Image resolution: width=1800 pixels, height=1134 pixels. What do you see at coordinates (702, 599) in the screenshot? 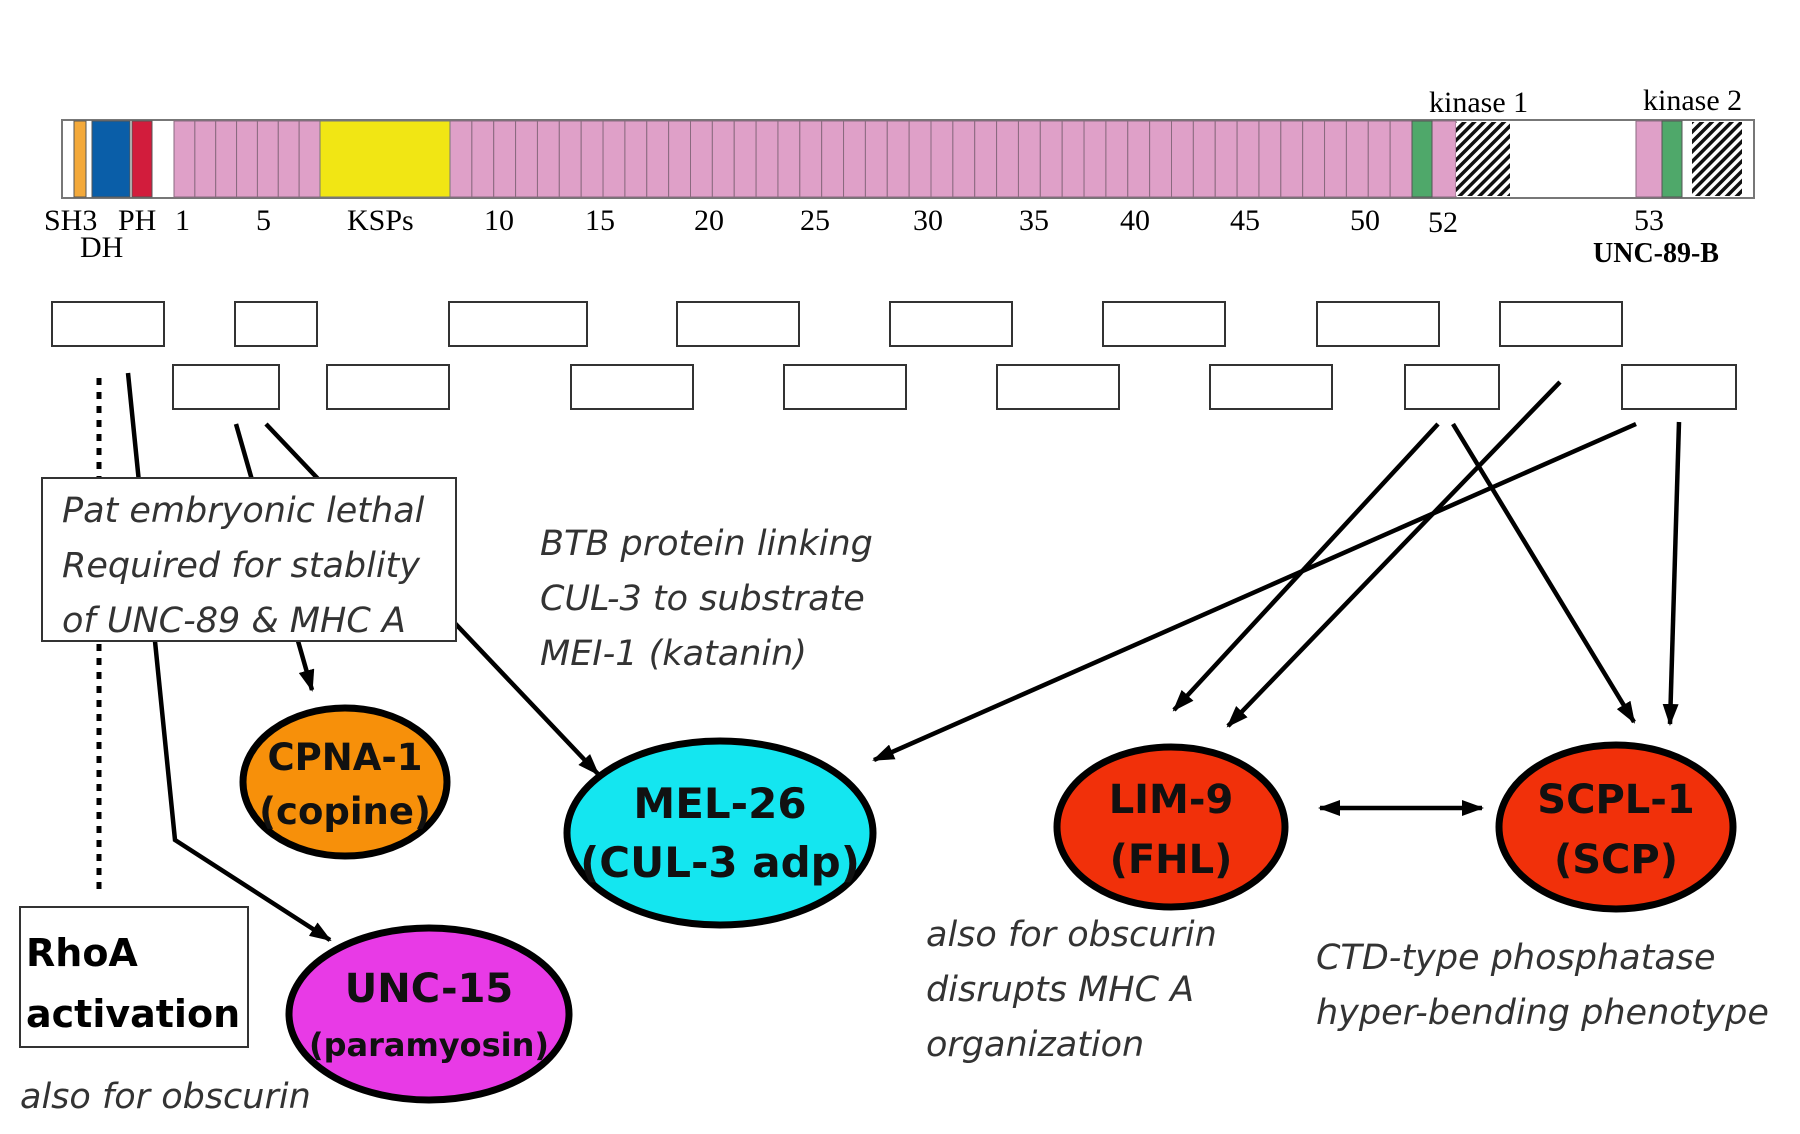
I see `note-line: CUL-3 to substrate` at bounding box center [702, 599].